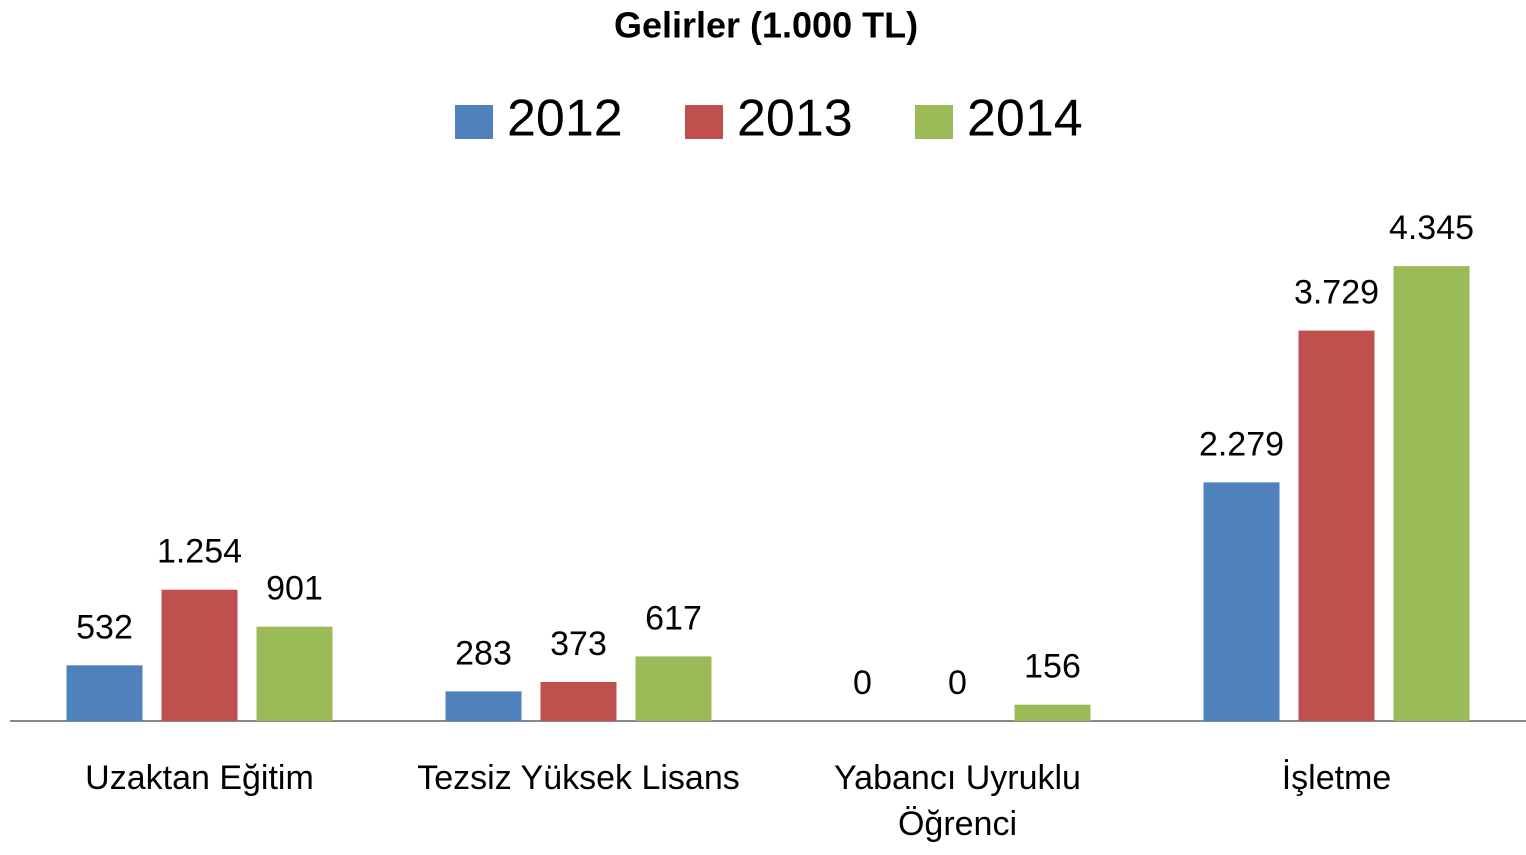  What do you see at coordinates (199, 778) in the screenshot?
I see `x-tick-label: Uzaktan Eğitim` at bounding box center [199, 778].